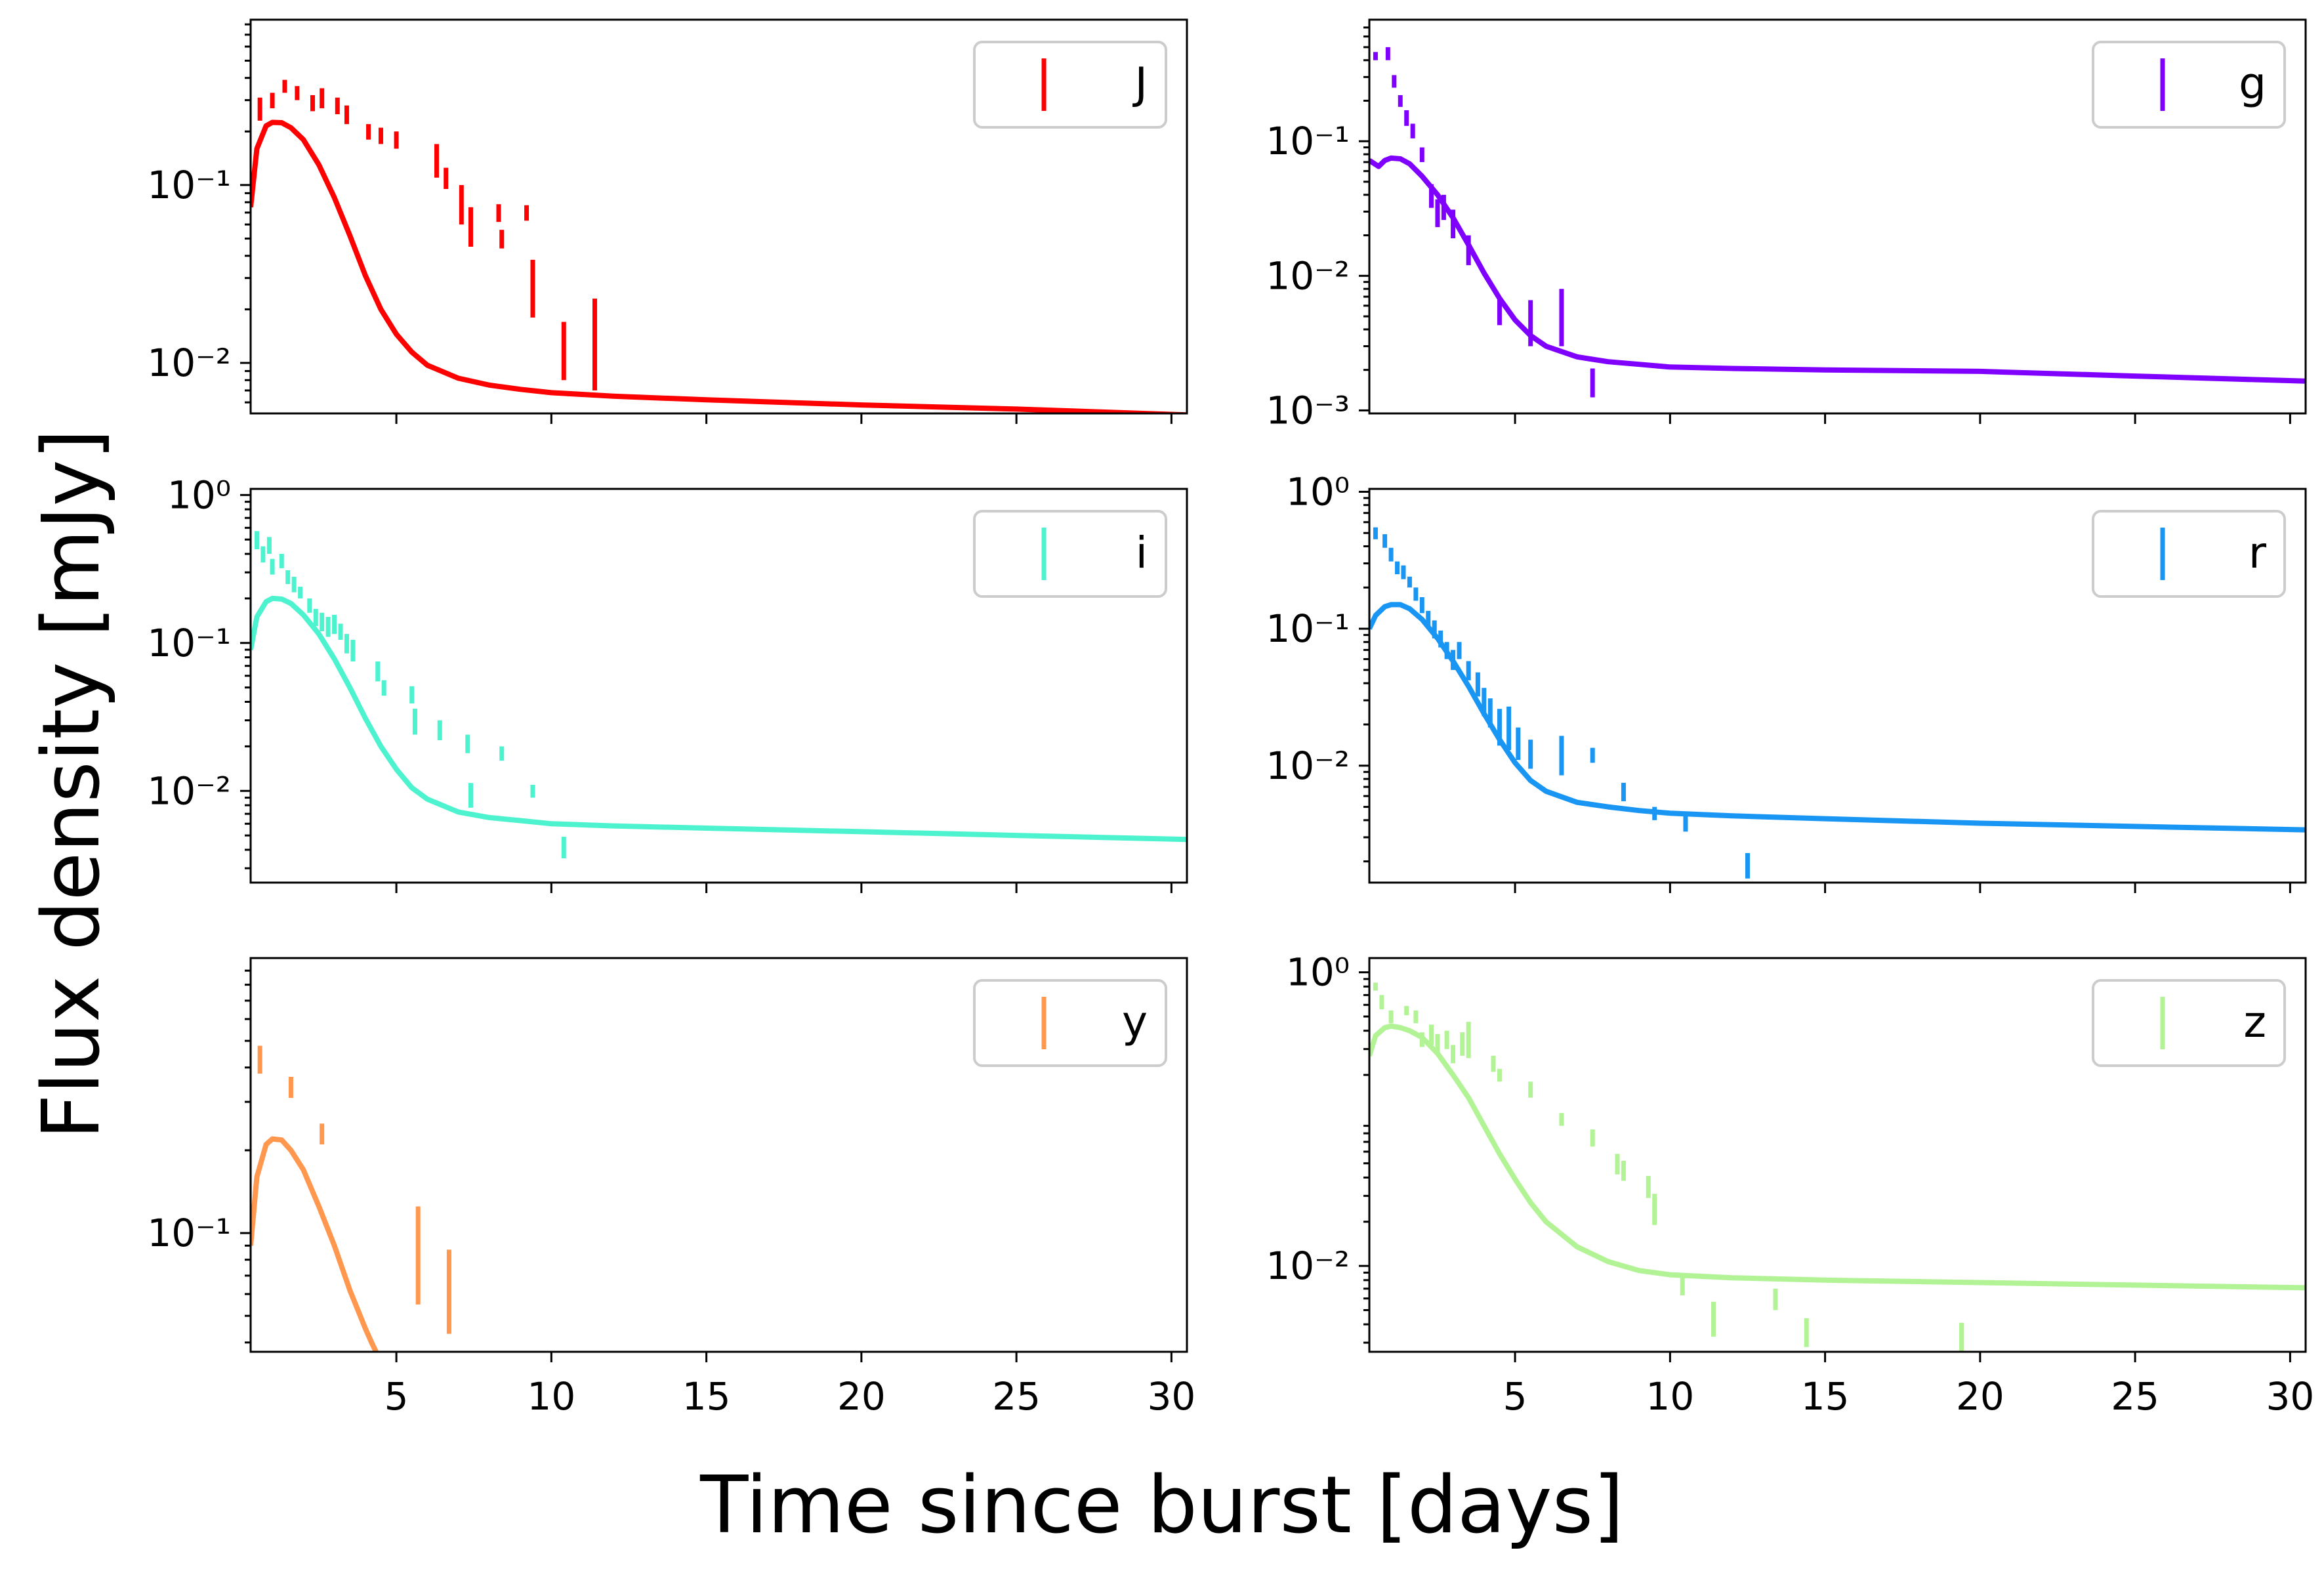 The width and height of the screenshot is (2324, 1569). I want to click on y-tick-label: 10⁻³, so click(1308, 410).